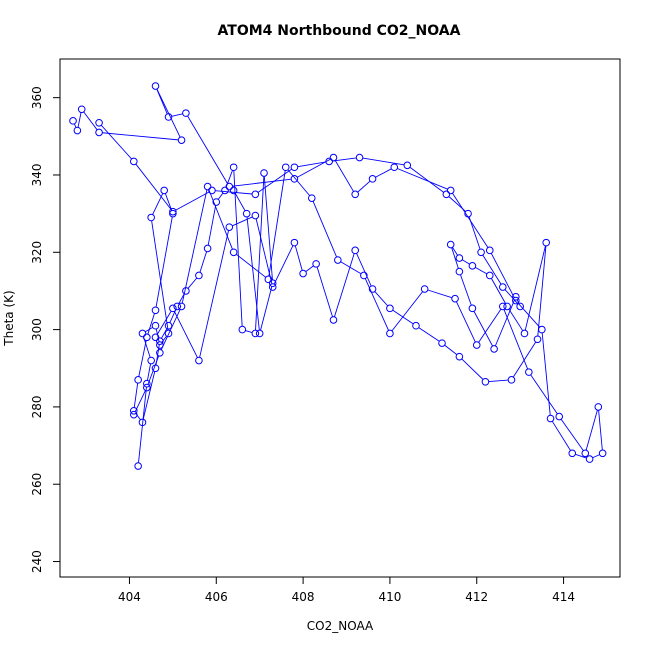 The width and height of the screenshot is (650, 650). What do you see at coordinates (203, 316) in the screenshot?
I see `series` at bounding box center [203, 316].